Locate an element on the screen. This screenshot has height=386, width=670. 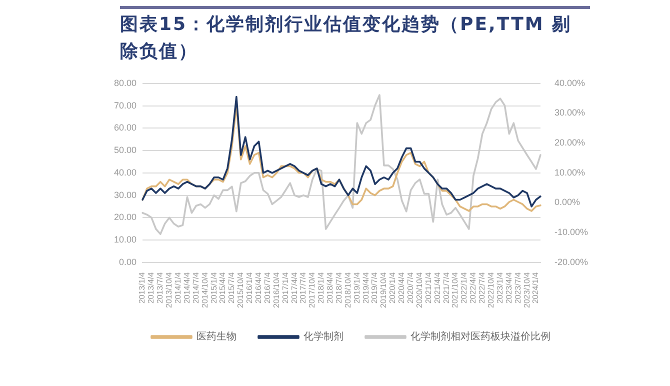
x-tick-label: 2021/1/4 is located at coordinates (428, 288).